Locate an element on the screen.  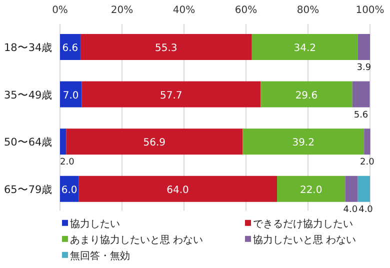
x-tick-label: 100% is located at coordinates (370, 10).